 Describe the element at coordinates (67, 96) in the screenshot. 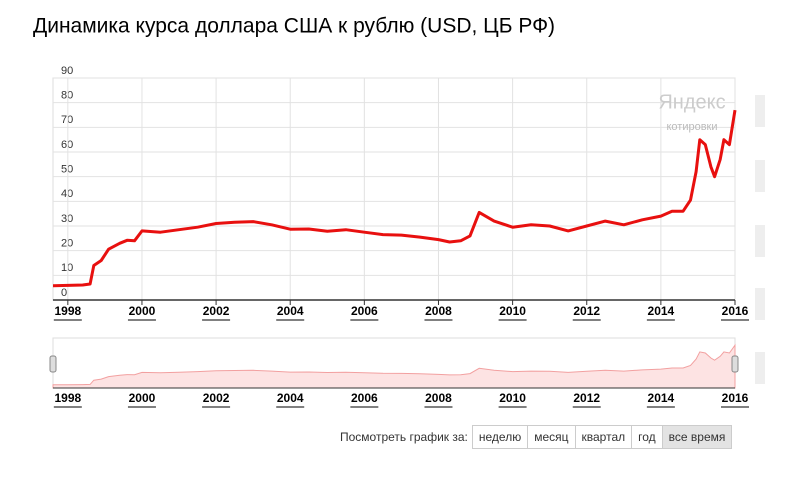

I see `y-tick-label: 80` at that location.